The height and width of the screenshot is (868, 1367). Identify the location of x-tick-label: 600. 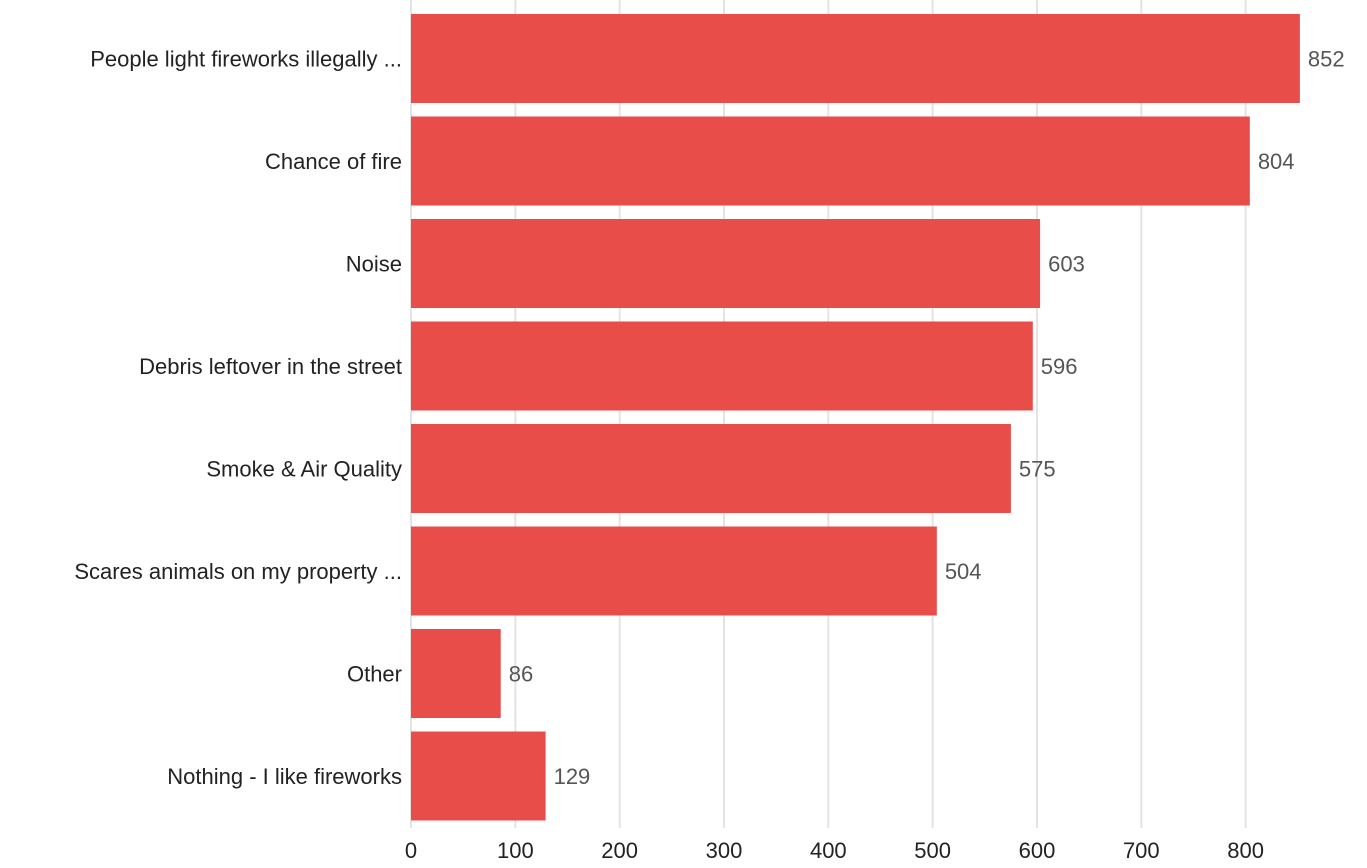
(1037, 850).